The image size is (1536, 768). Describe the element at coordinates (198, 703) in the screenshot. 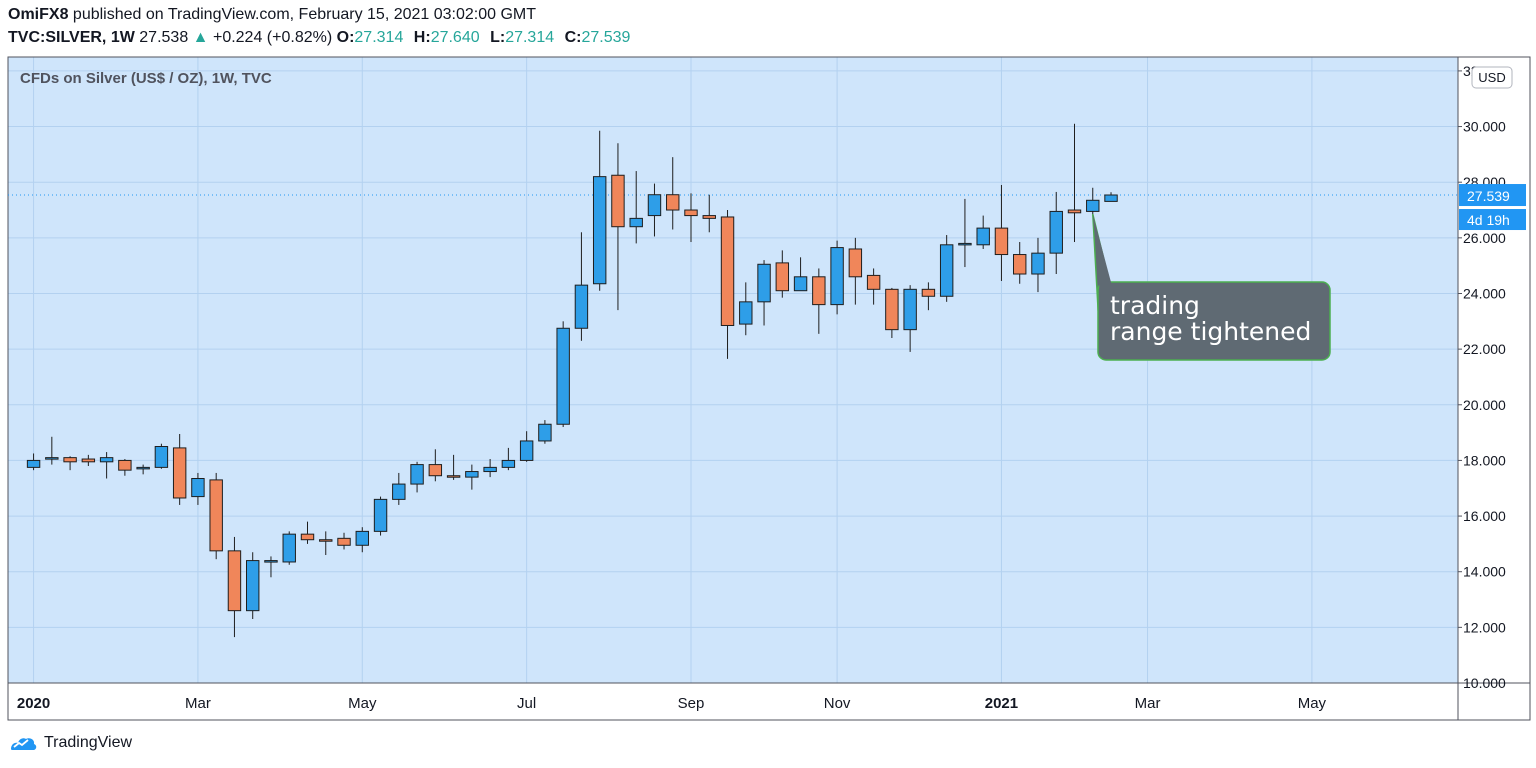

I see `x-tick-label: Mar` at that location.